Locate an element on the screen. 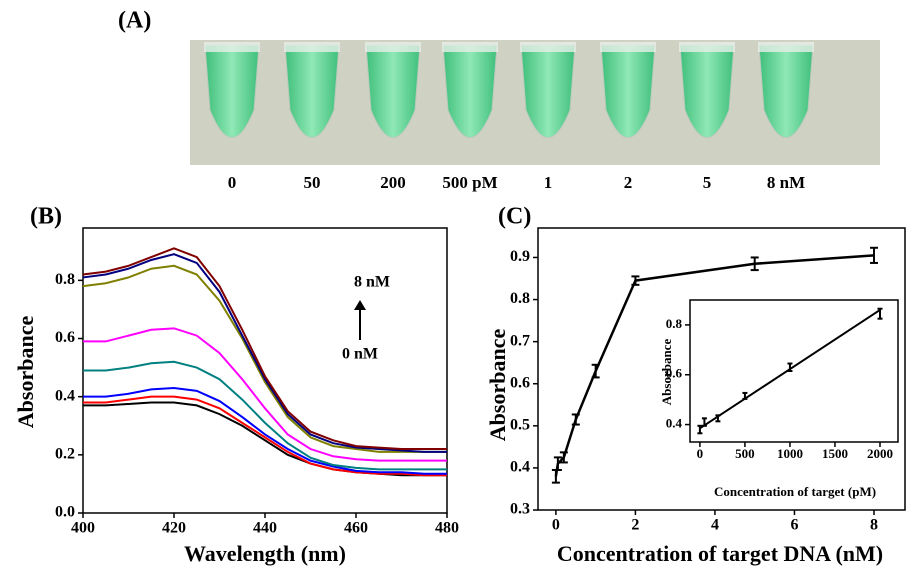 Image resolution: width=921 pixels, height=570 pixels. panel-label: (A) is located at coordinates (134, 21).